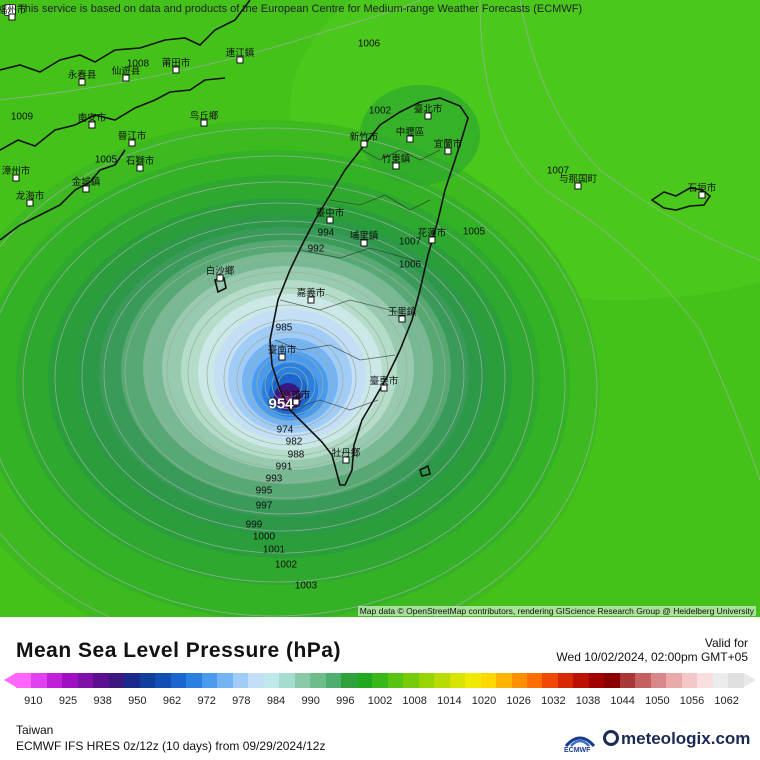  What do you see at coordinates (16, 171) in the screenshot?
I see `city-label: 漳州市` at bounding box center [16, 171].